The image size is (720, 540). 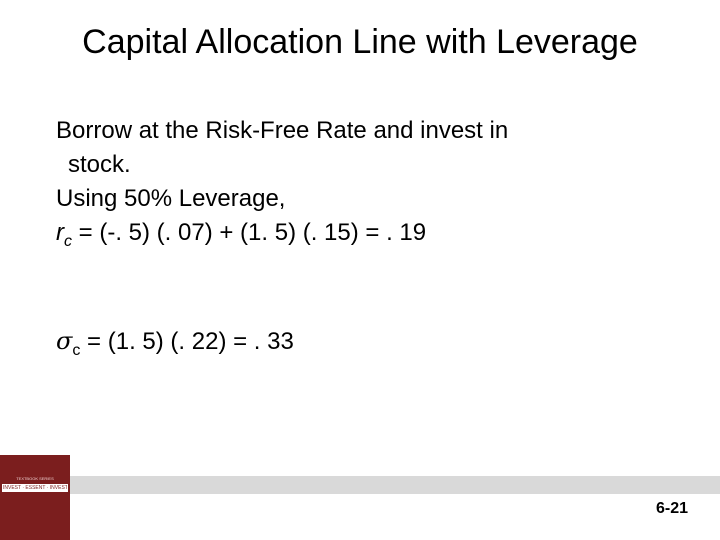 I want to click on sigma-symbol: σ, so click(x=64, y=341).